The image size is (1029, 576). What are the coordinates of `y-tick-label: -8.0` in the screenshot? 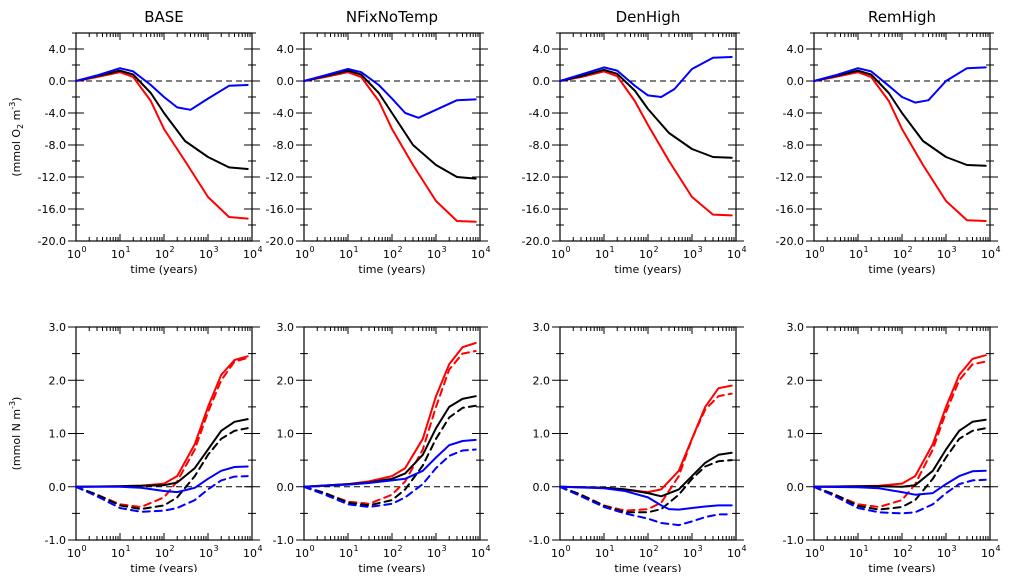 It's located at (539, 145).